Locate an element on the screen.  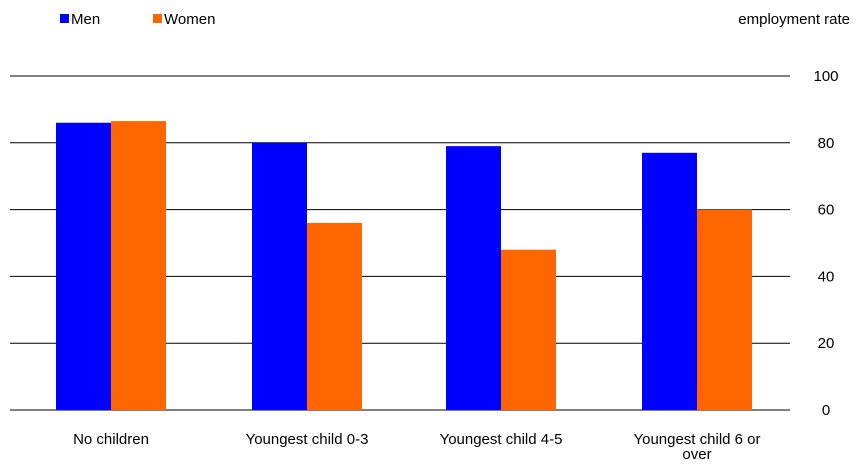
legend-swatch-men is located at coordinates (64, 18).